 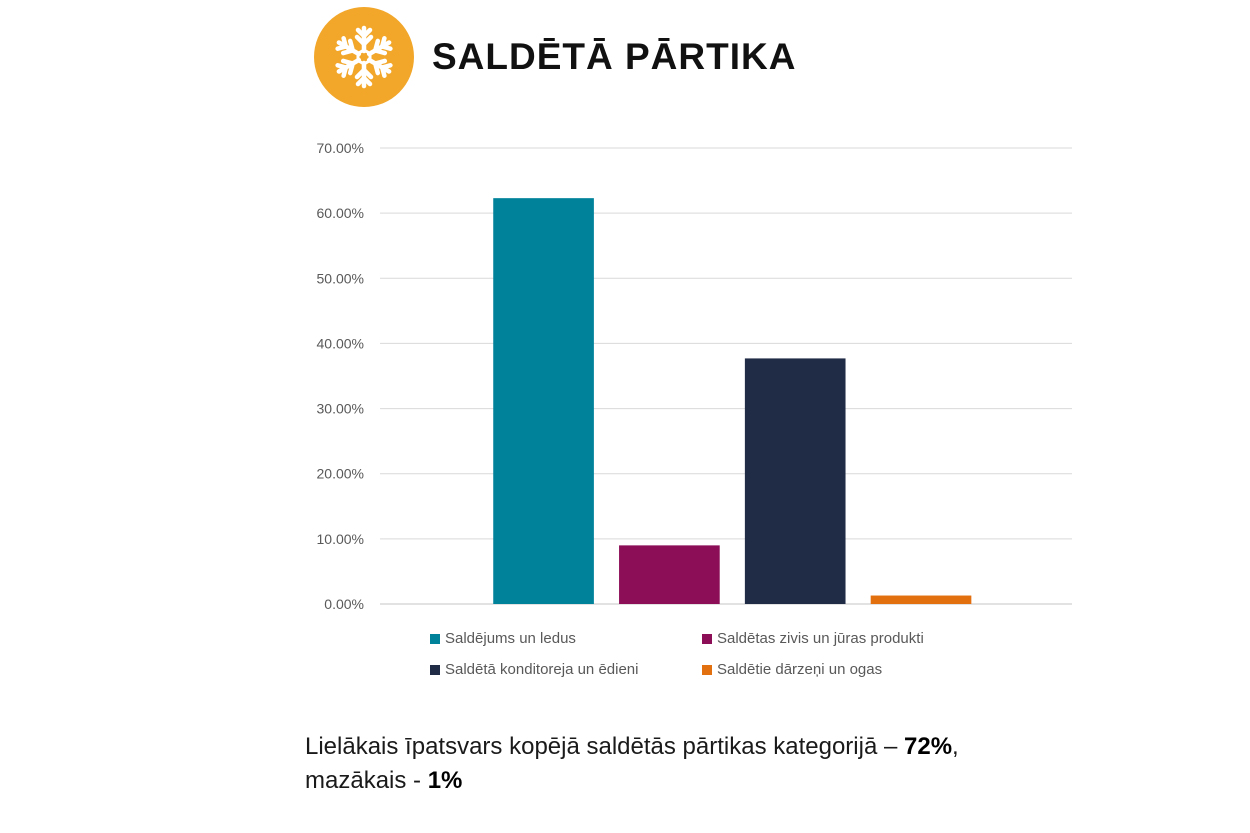 What do you see at coordinates (340, 343) in the screenshot?
I see `y-tick-label: 40.00%` at bounding box center [340, 343].